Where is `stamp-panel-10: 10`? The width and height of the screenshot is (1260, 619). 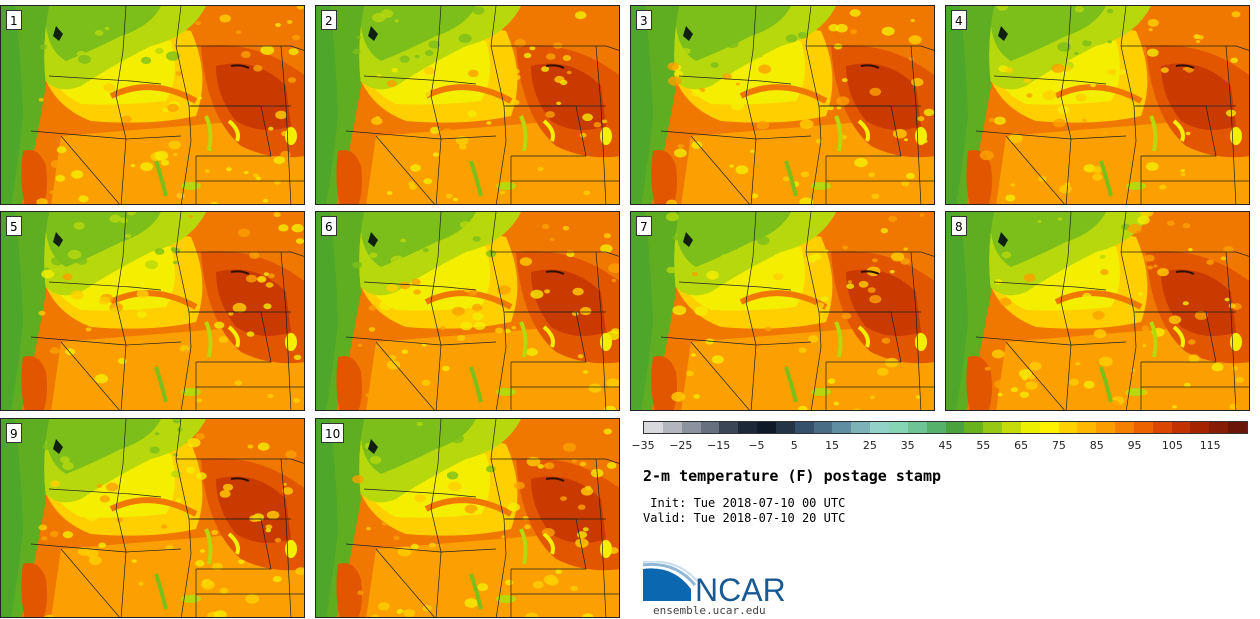 stamp-panel-10: 10 is located at coordinates (467, 518).